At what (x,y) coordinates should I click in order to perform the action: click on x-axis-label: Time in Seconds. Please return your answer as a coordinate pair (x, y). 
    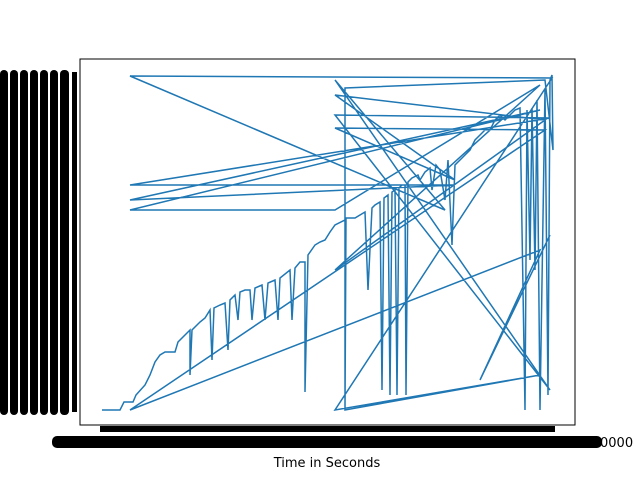
    Looking at the image, I should click on (327, 463).